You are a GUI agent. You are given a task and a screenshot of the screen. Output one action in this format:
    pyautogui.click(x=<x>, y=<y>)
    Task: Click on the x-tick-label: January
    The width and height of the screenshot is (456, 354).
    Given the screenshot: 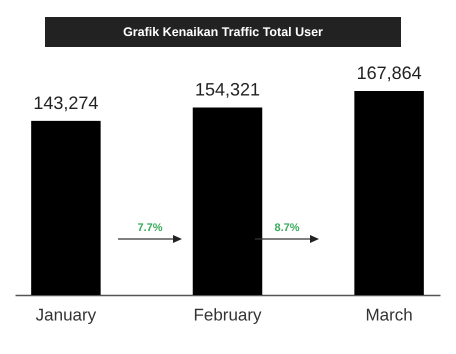 What is the action you would take?
    pyautogui.click(x=66, y=315)
    